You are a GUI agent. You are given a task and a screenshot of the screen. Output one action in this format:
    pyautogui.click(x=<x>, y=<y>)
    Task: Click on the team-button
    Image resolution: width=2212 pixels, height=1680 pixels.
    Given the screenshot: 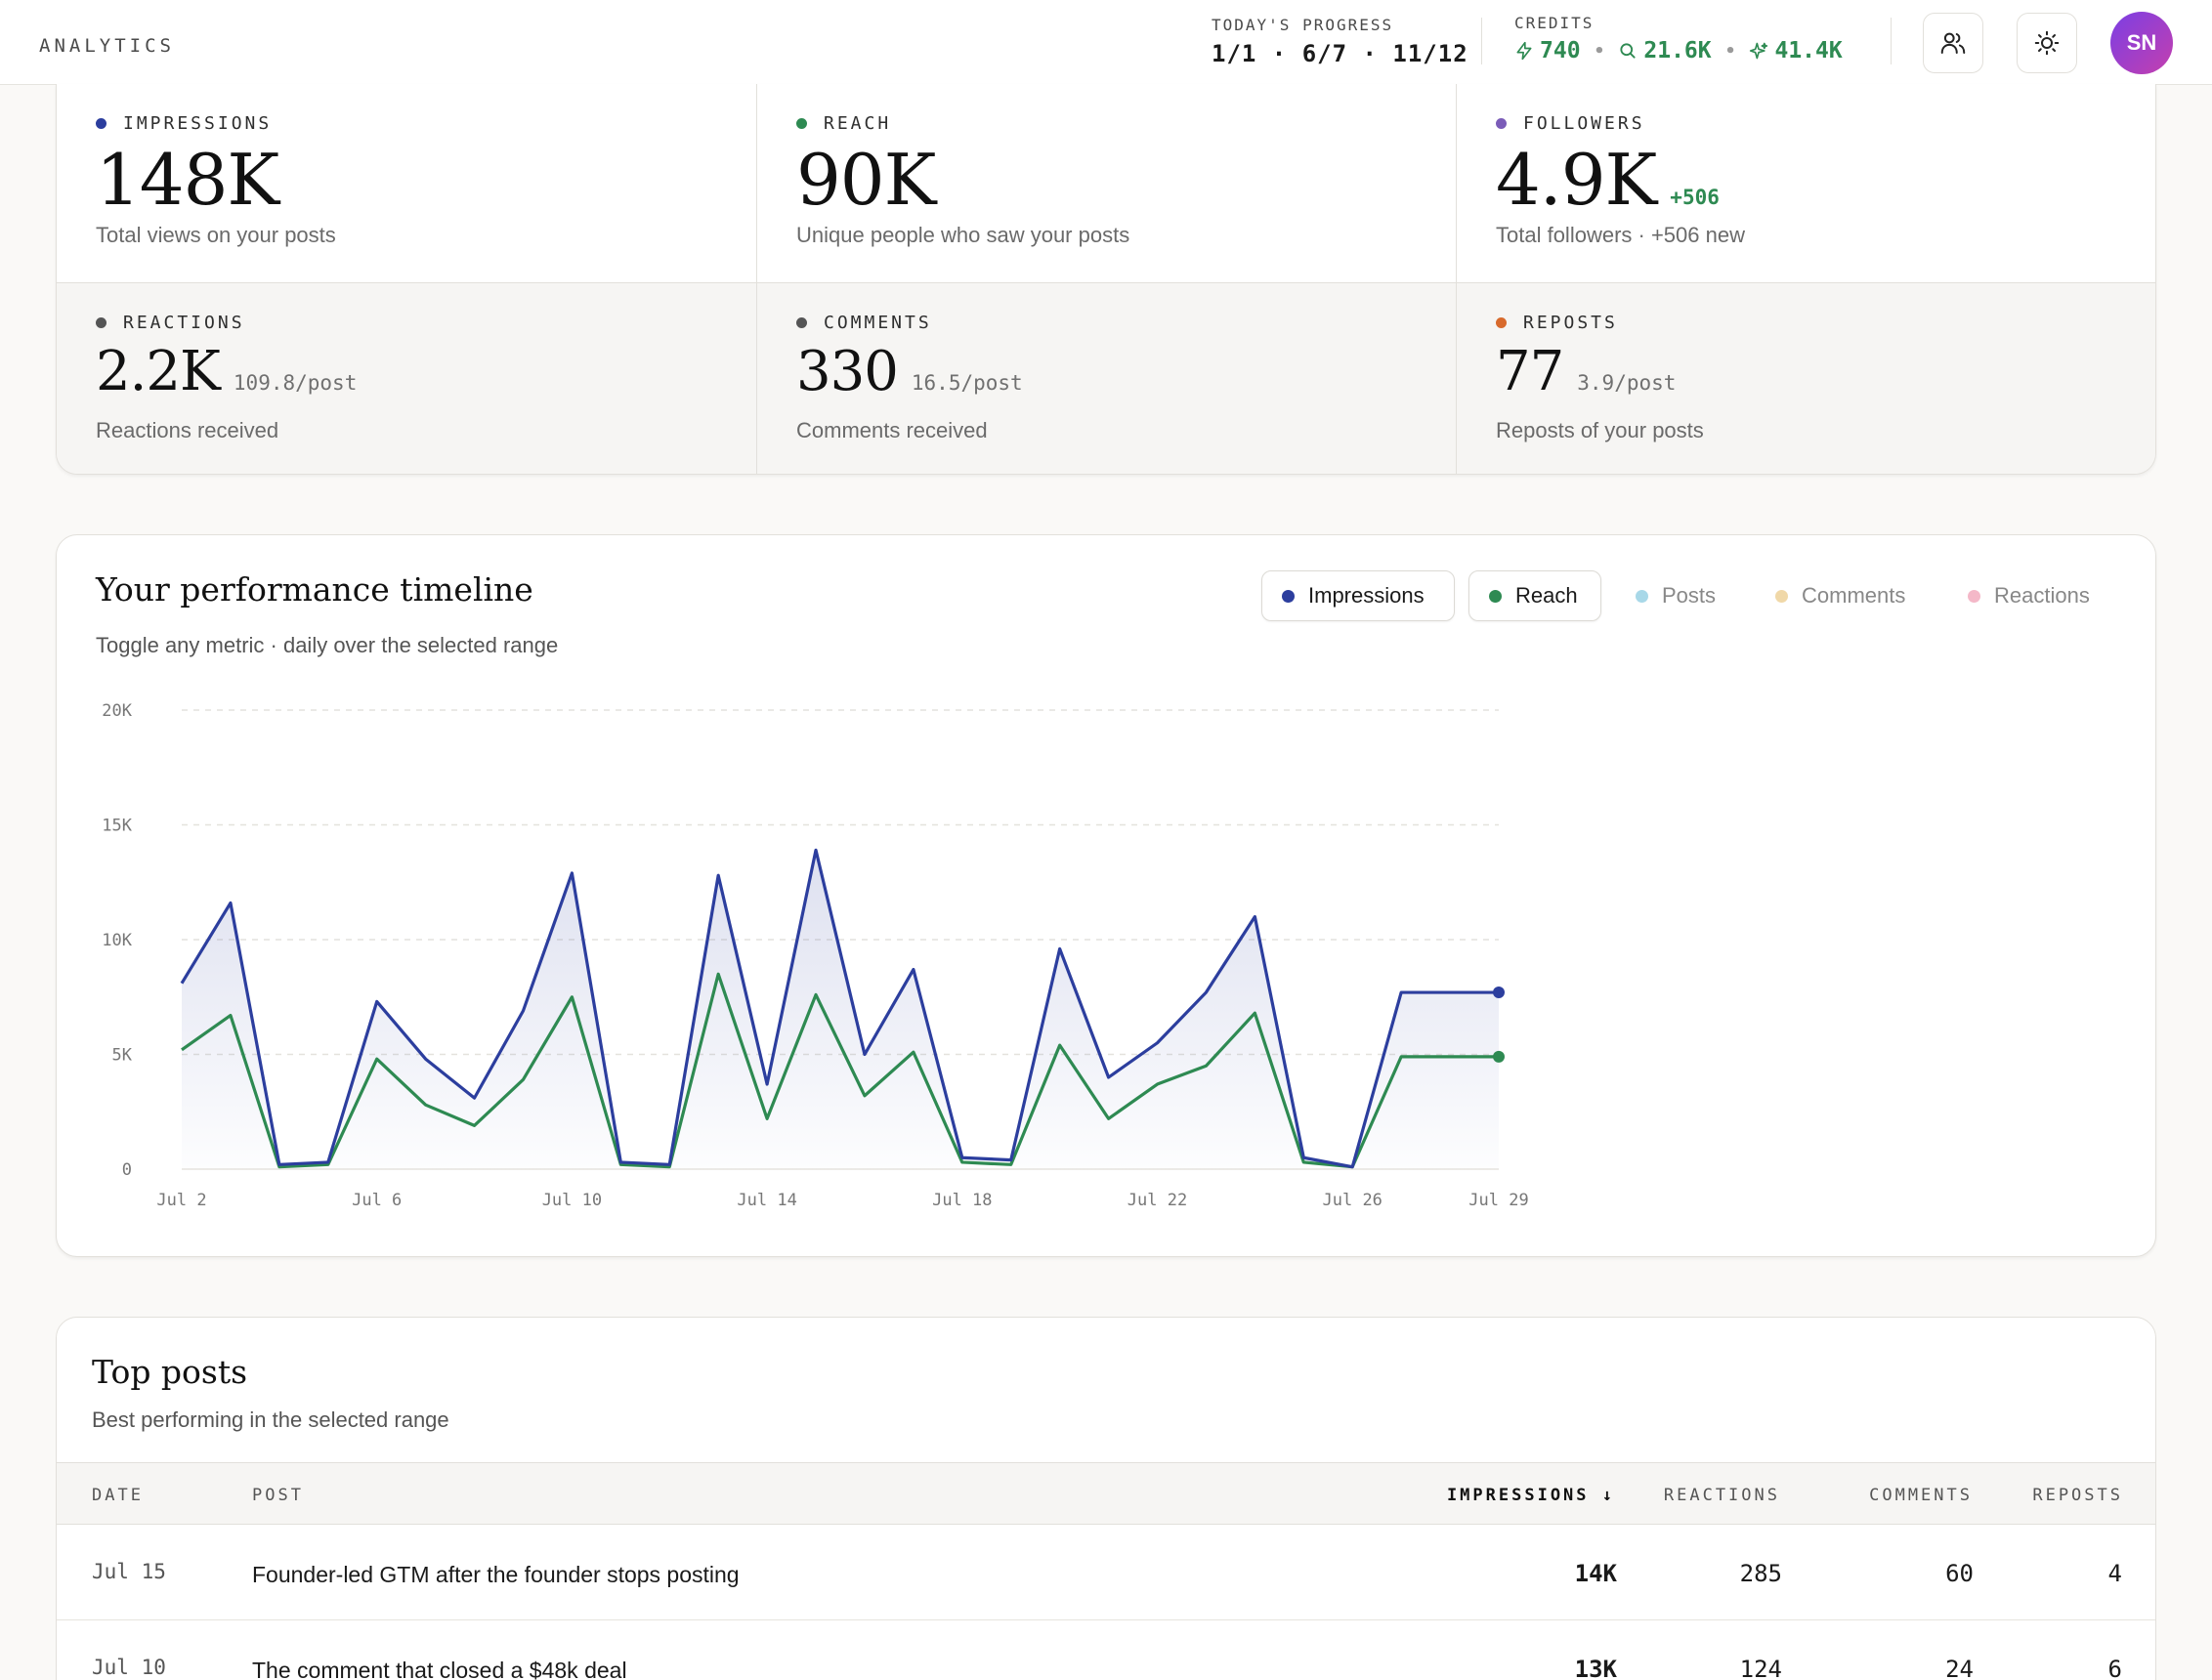 What is the action you would take?
    pyautogui.click(x=1953, y=43)
    